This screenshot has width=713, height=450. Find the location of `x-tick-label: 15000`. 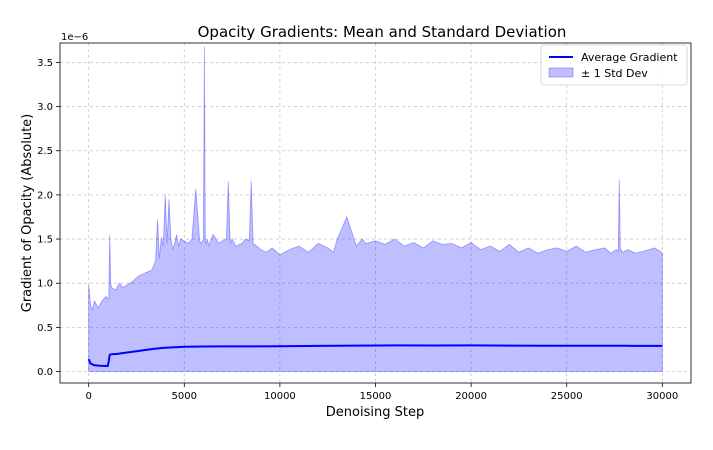

x-tick-label: 15000 is located at coordinates (376, 396).